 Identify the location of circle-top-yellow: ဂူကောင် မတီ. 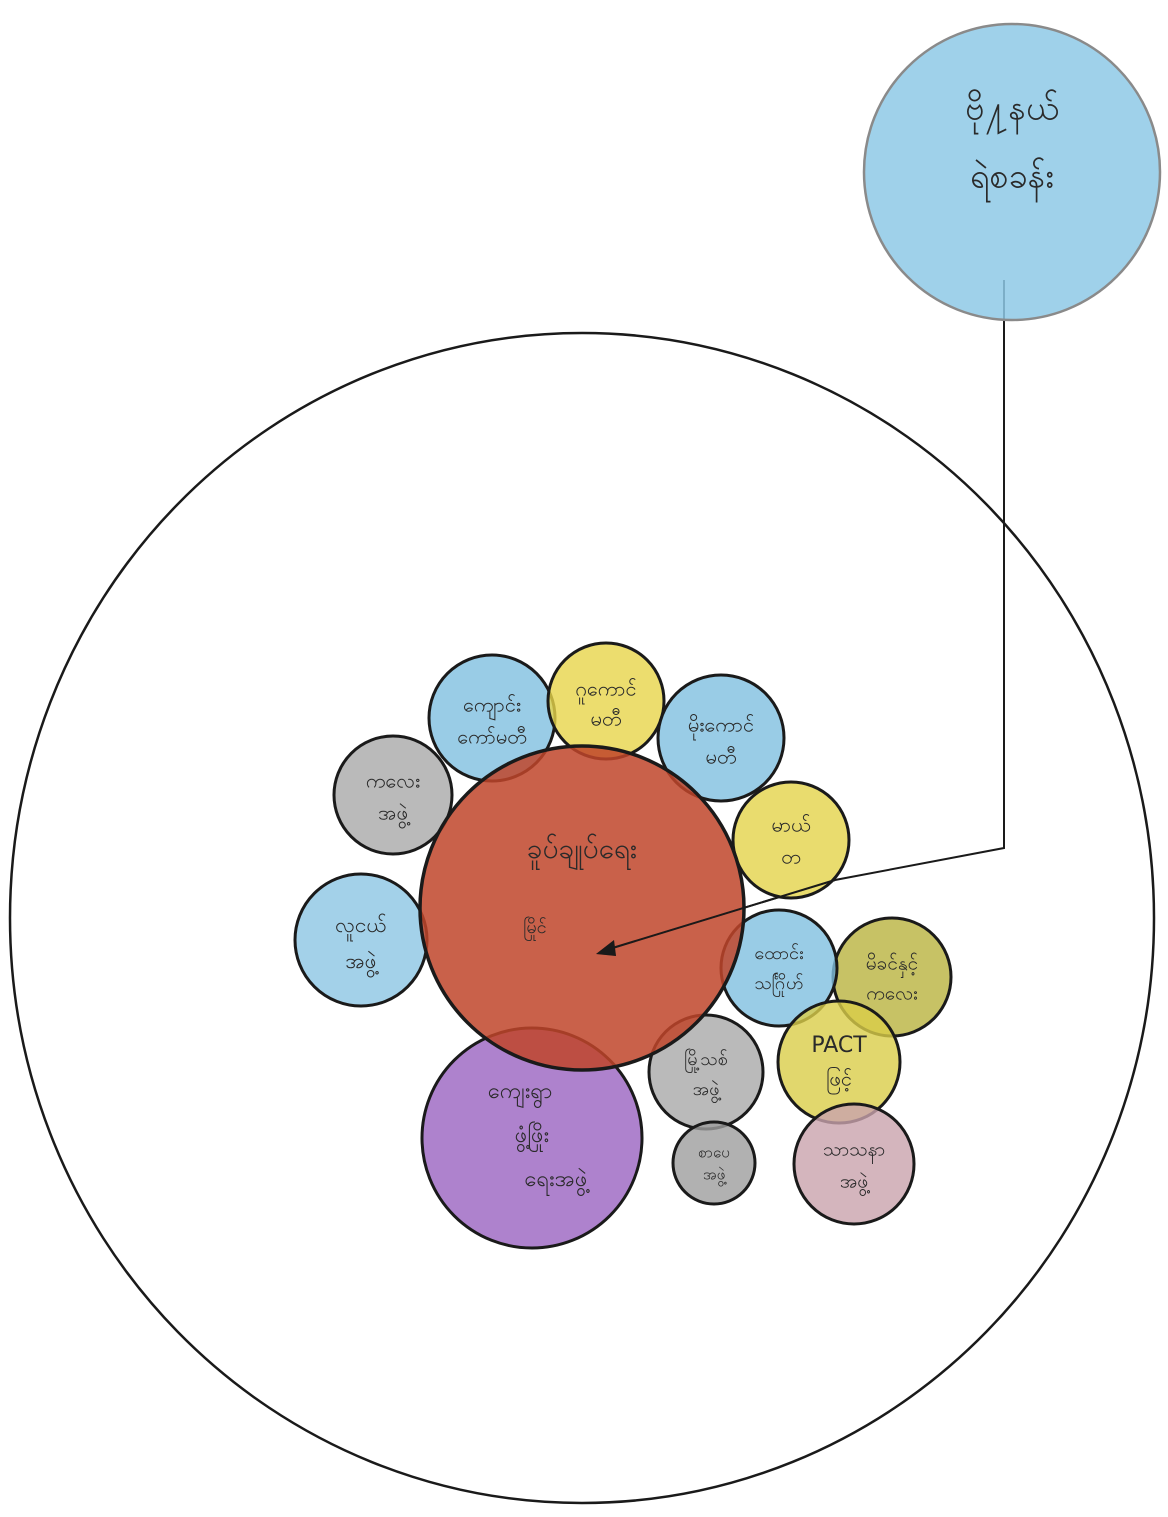
(606, 701).